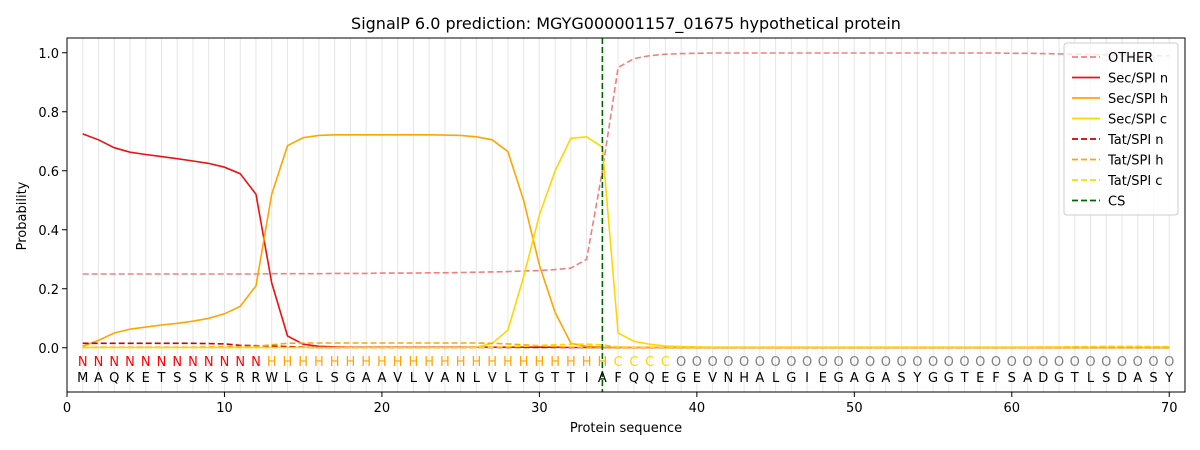  What do you see at coordinates (1137, 120) in the screenshot?
I see `legend-label: Sec/SPI c` at bounding box center [1137, 120].